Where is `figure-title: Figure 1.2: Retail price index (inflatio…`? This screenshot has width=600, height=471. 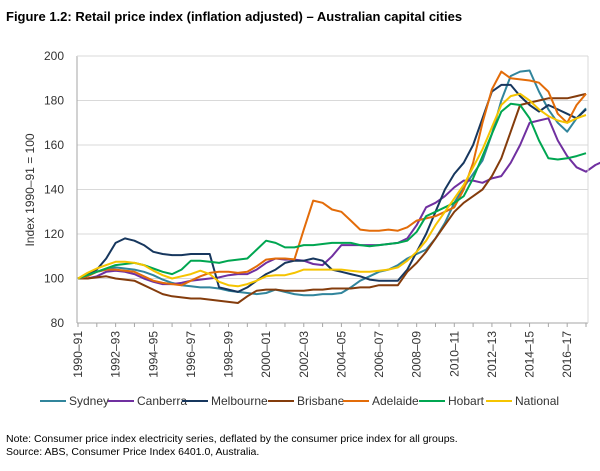 figure-title: Figure 1.2: Retail price index (inflatio… is located at coordinates (234, 16).